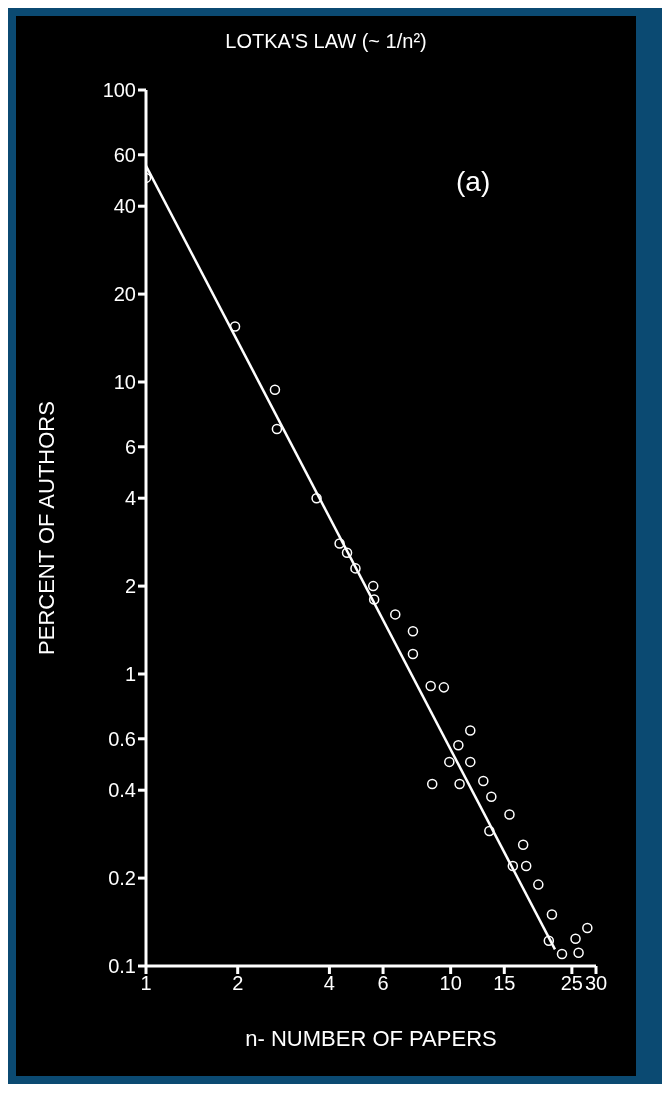 Image resolution: width=670 pixels, height=1104 pixels. Describe the element at coordinates (122, 790) in the screenshot. I see `y-tick-label: 0.4` at that location.